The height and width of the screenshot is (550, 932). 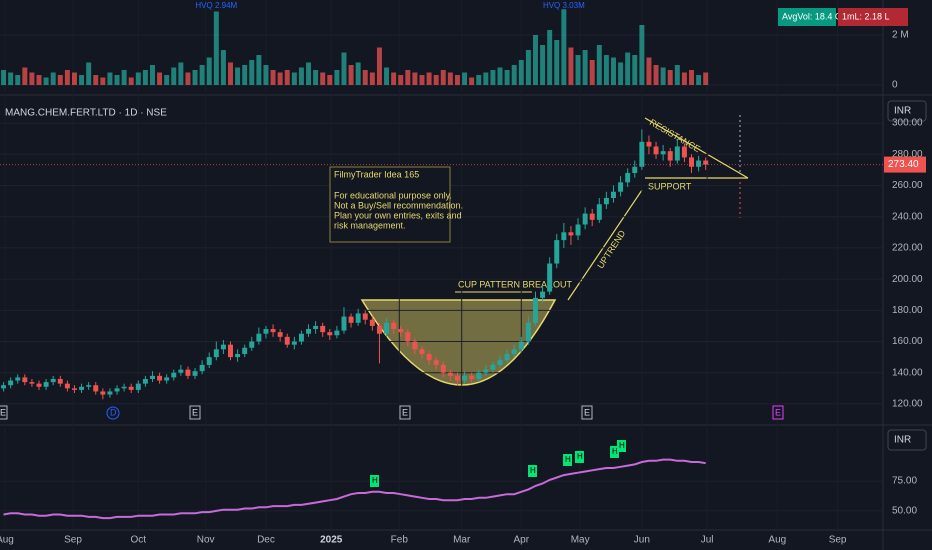 I want to click on last-price-tag, so click(x=905, y=164).